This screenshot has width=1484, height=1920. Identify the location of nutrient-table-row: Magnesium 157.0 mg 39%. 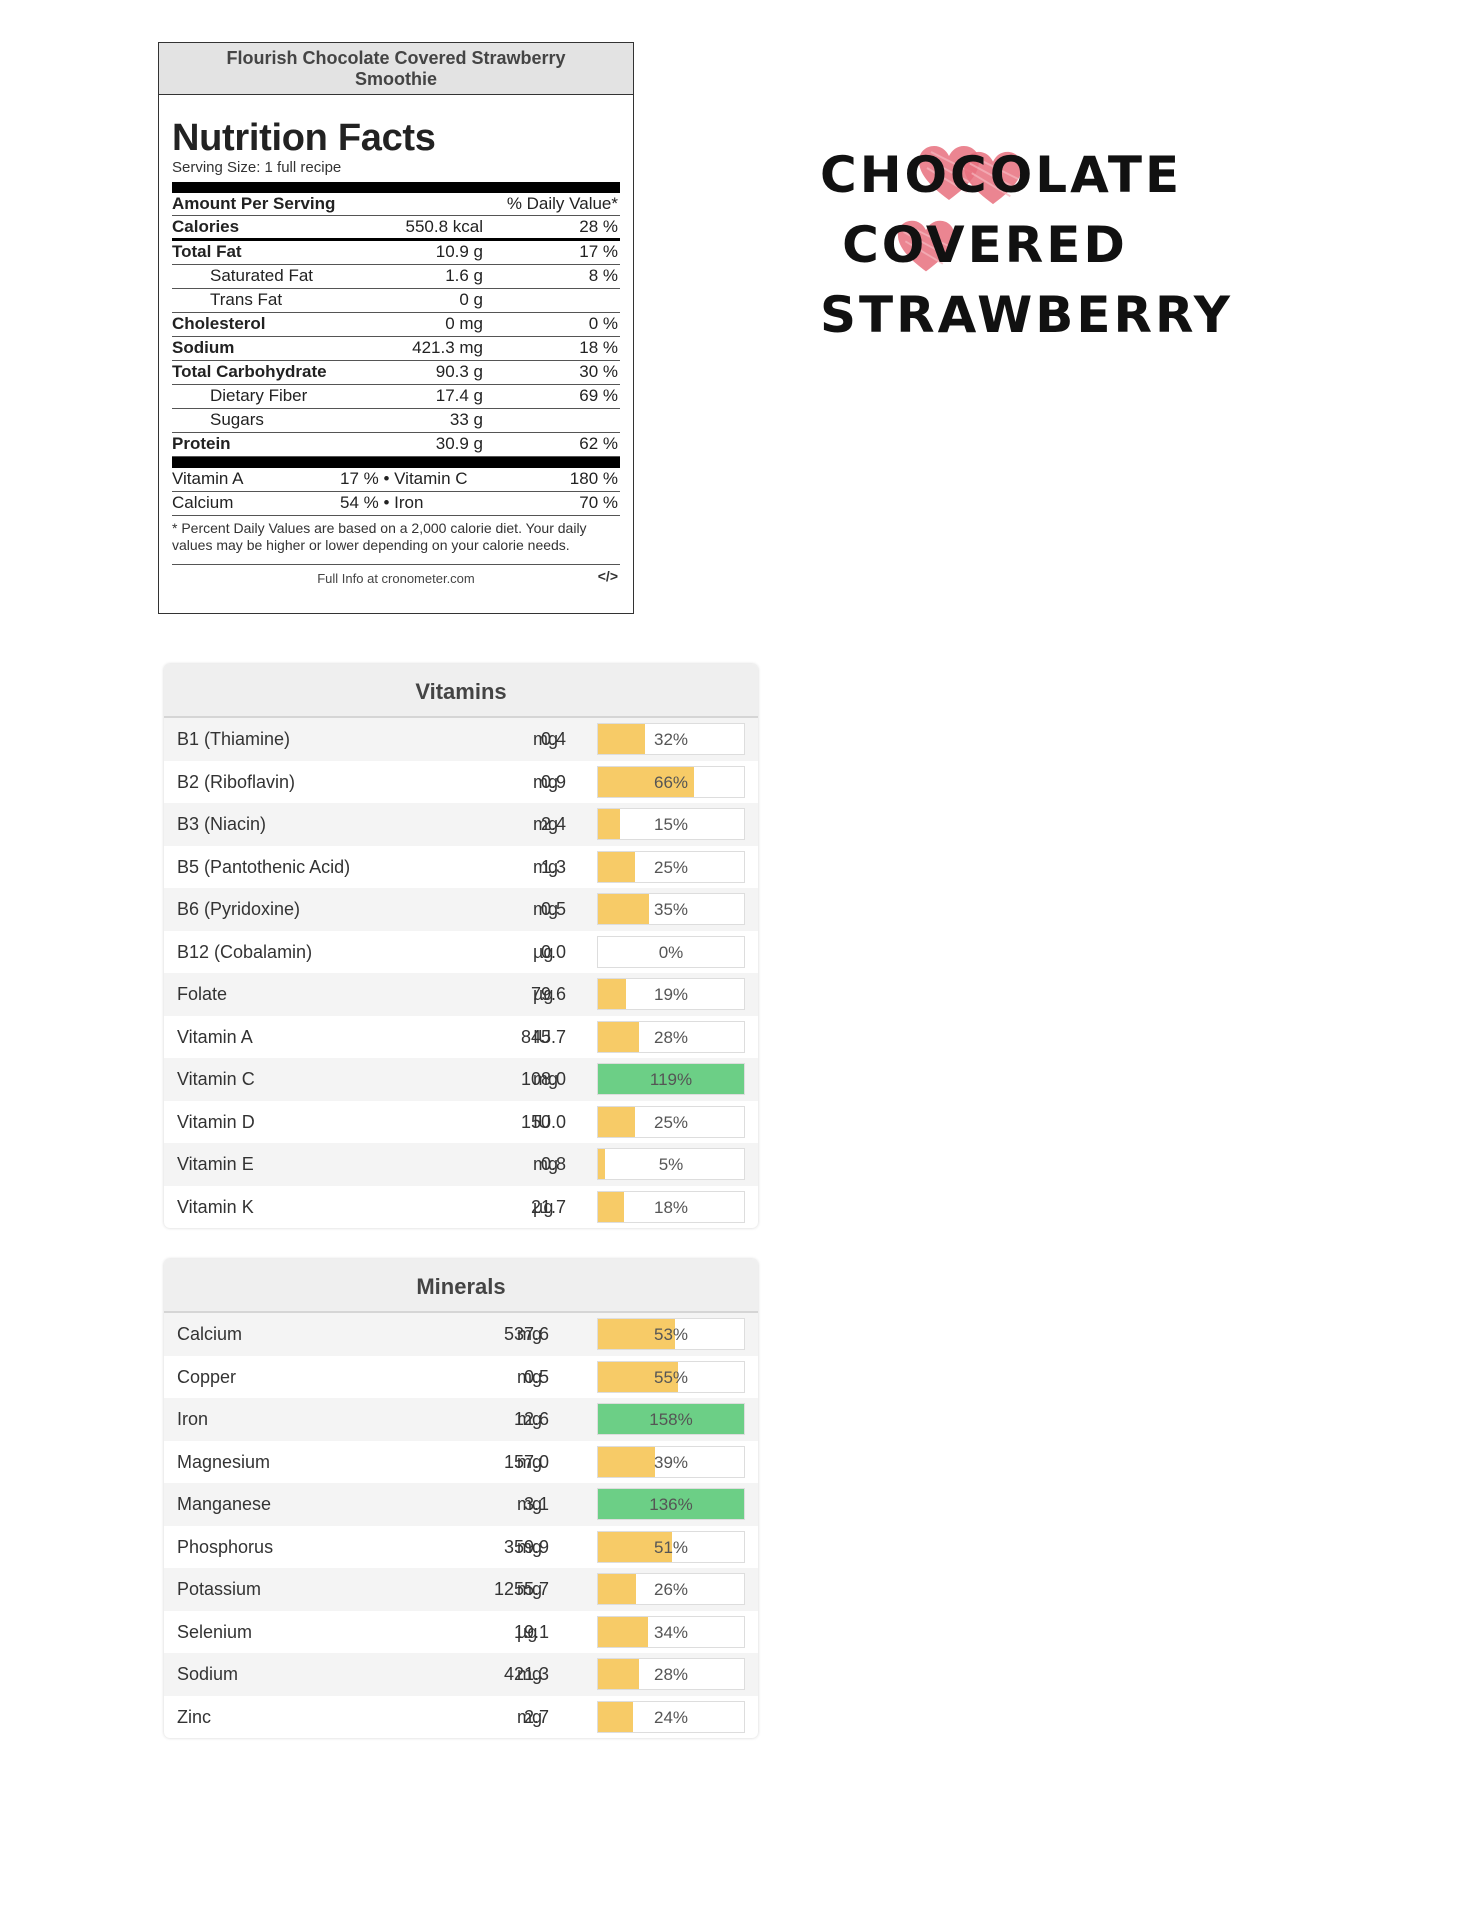
(461, 1462).